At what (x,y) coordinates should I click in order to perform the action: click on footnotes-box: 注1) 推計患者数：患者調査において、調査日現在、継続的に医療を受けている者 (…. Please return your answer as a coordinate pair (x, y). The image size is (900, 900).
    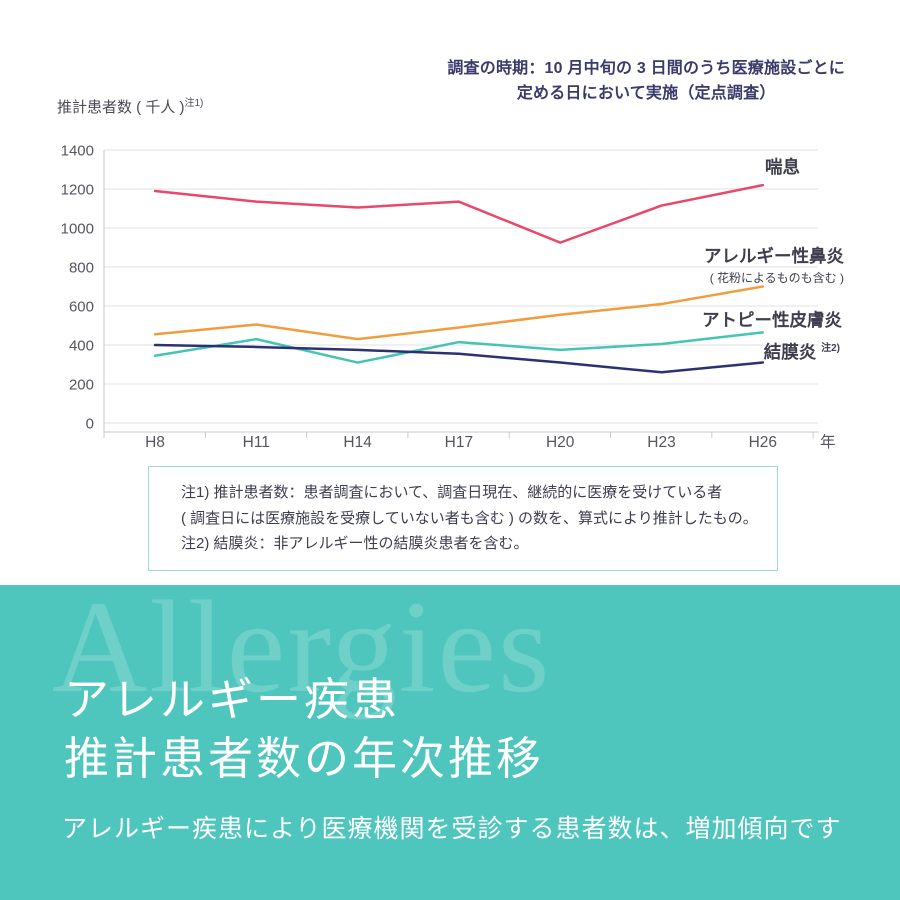
    Looking at the image, I should click on (463, 518).